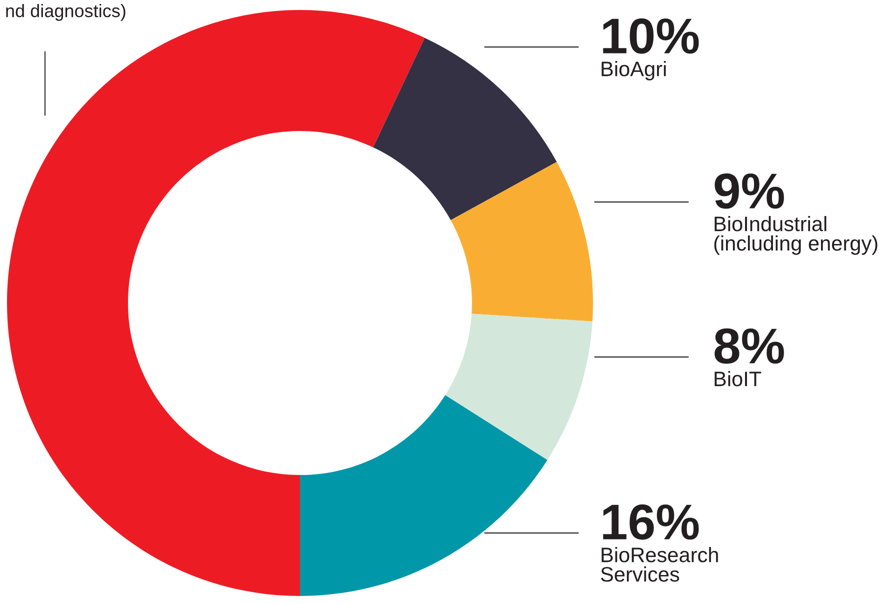 Image resolution: width=883 pixels, height=604 pixels. Describe the element at coordinates (659, 564) in the screenshot. I see `slice-label: BioResearch Services` at that location.